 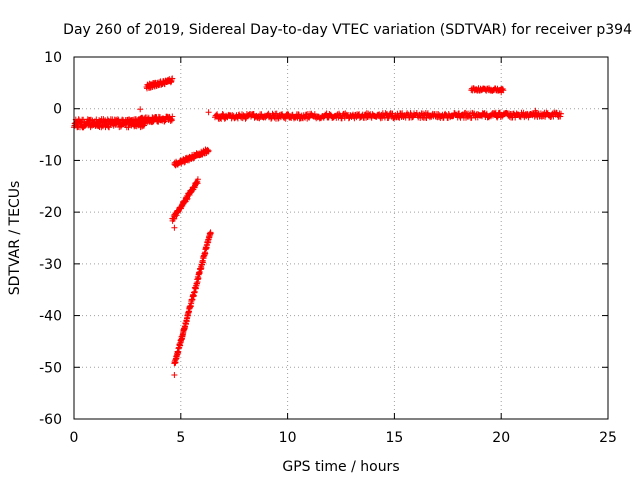 I want to click on x-tick-label: 15, so click(x=394, y=438).